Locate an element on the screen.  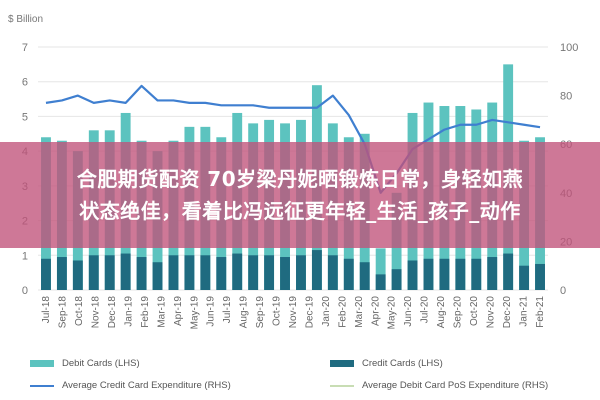
x-tick-label: Jun-20 is located at coordinates (408, 311).